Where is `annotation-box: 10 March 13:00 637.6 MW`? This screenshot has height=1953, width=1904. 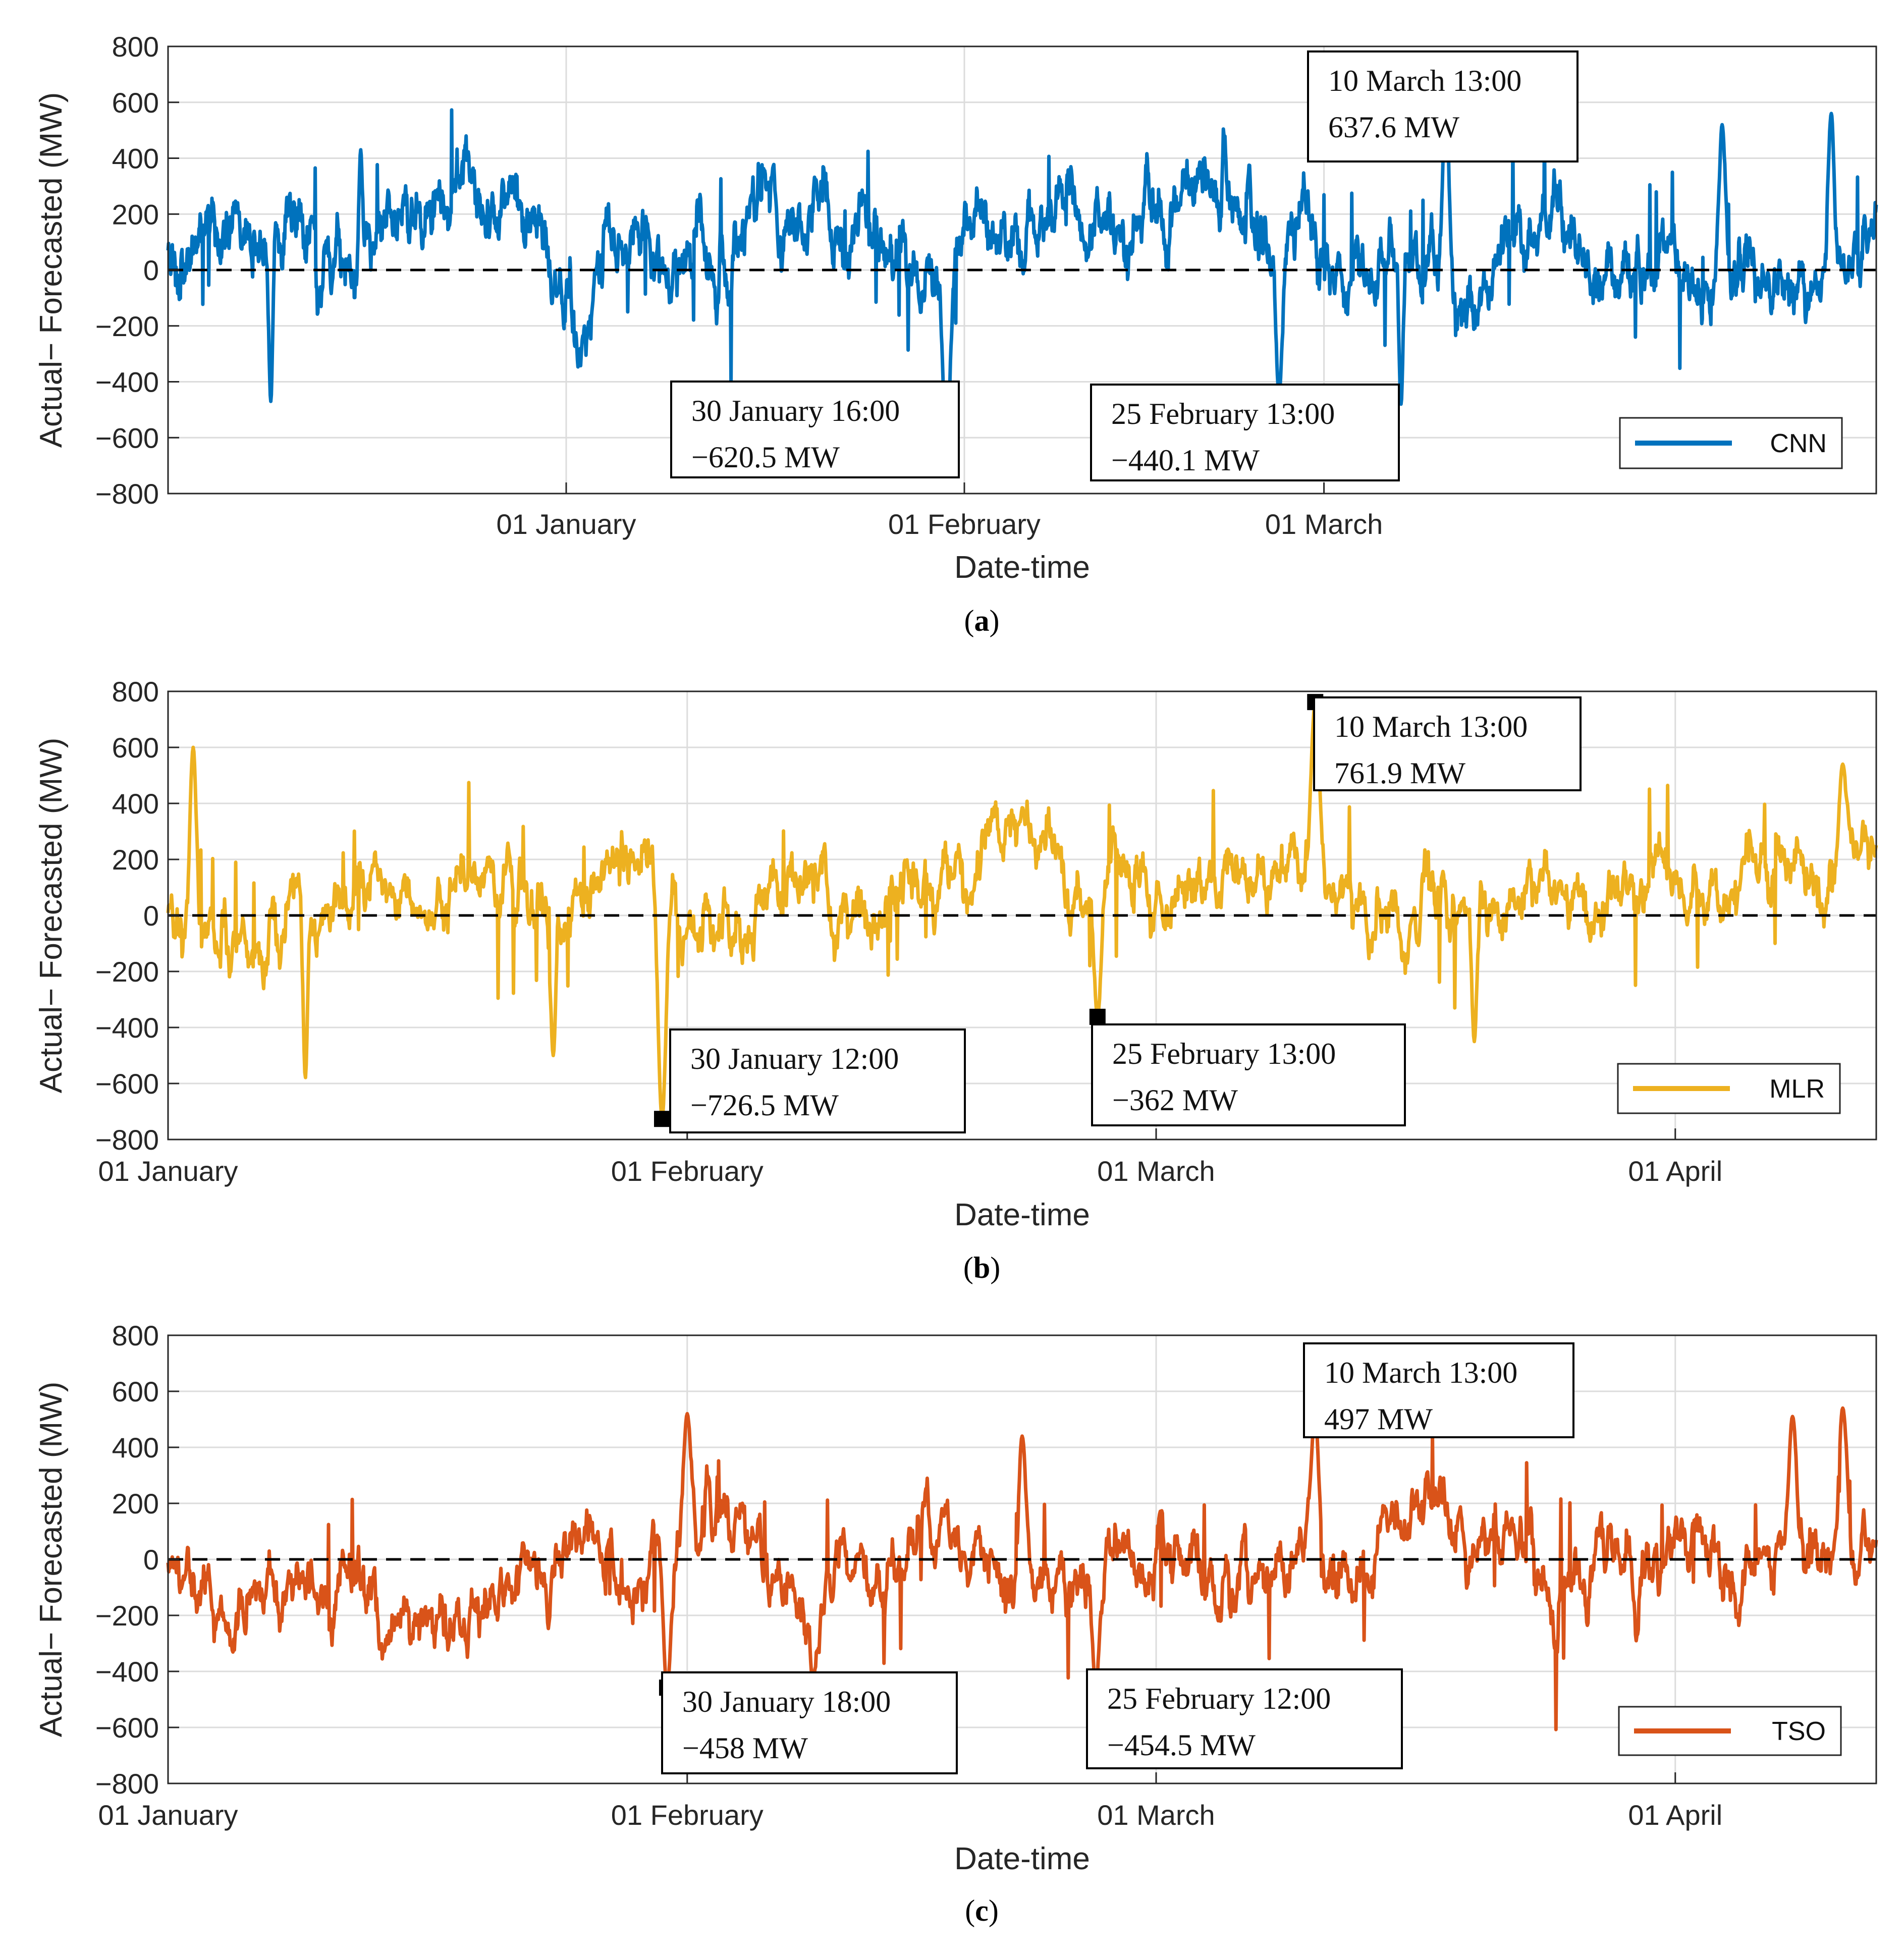
annotation-box: 10 March 13:00 637.6 MW is located at coordinates (1443, 106).